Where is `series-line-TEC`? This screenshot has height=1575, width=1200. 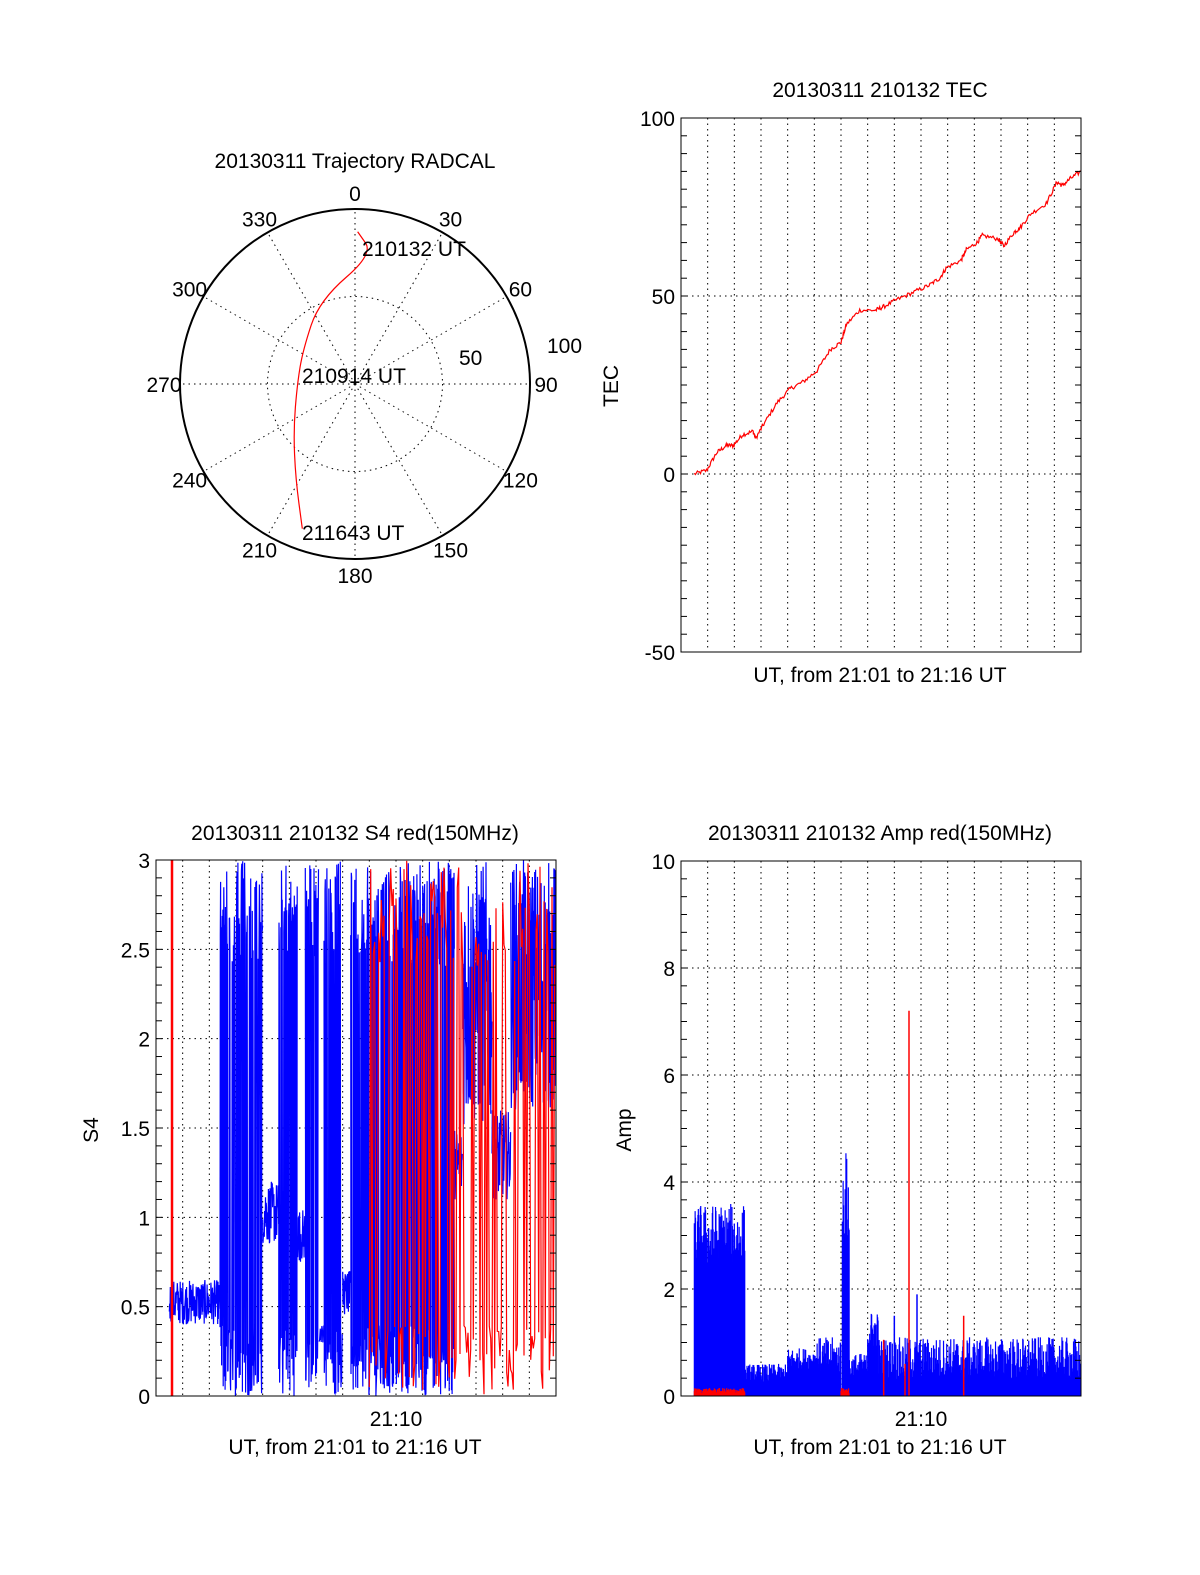
series-line-TEC is located at coordinates (887, 323).